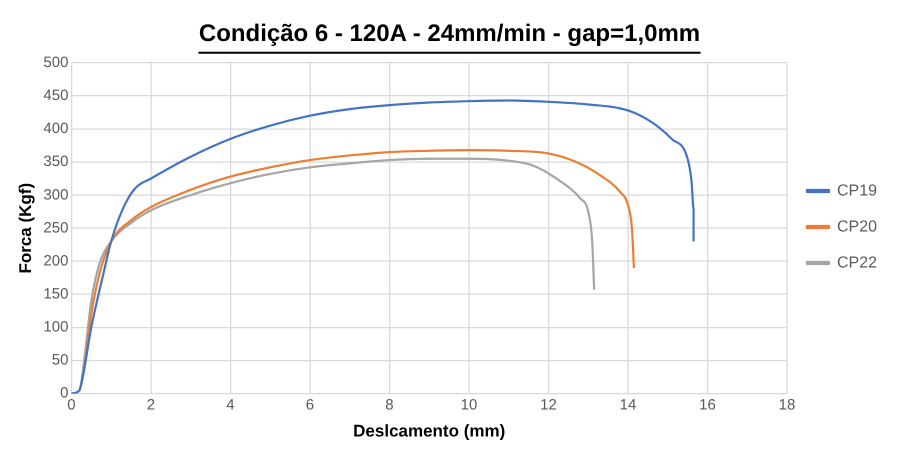 Image resolution: width=905 pixels, height=458 pixels. I want to click on y-axis-title: Forca (Kgf), so click(25, 228).